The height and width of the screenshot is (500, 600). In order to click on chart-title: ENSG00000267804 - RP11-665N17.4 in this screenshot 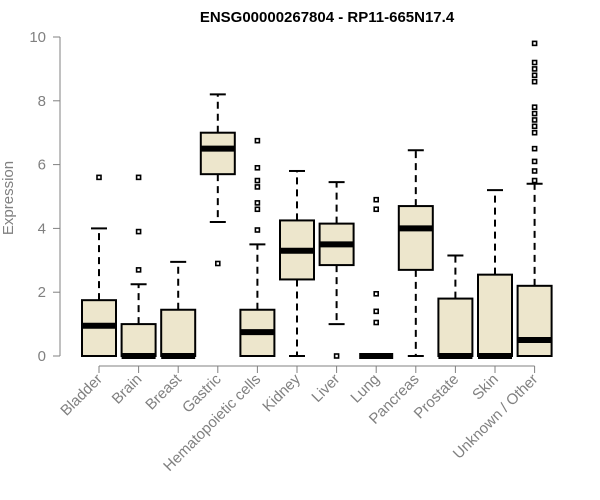, I will do `click(327, 17)`.